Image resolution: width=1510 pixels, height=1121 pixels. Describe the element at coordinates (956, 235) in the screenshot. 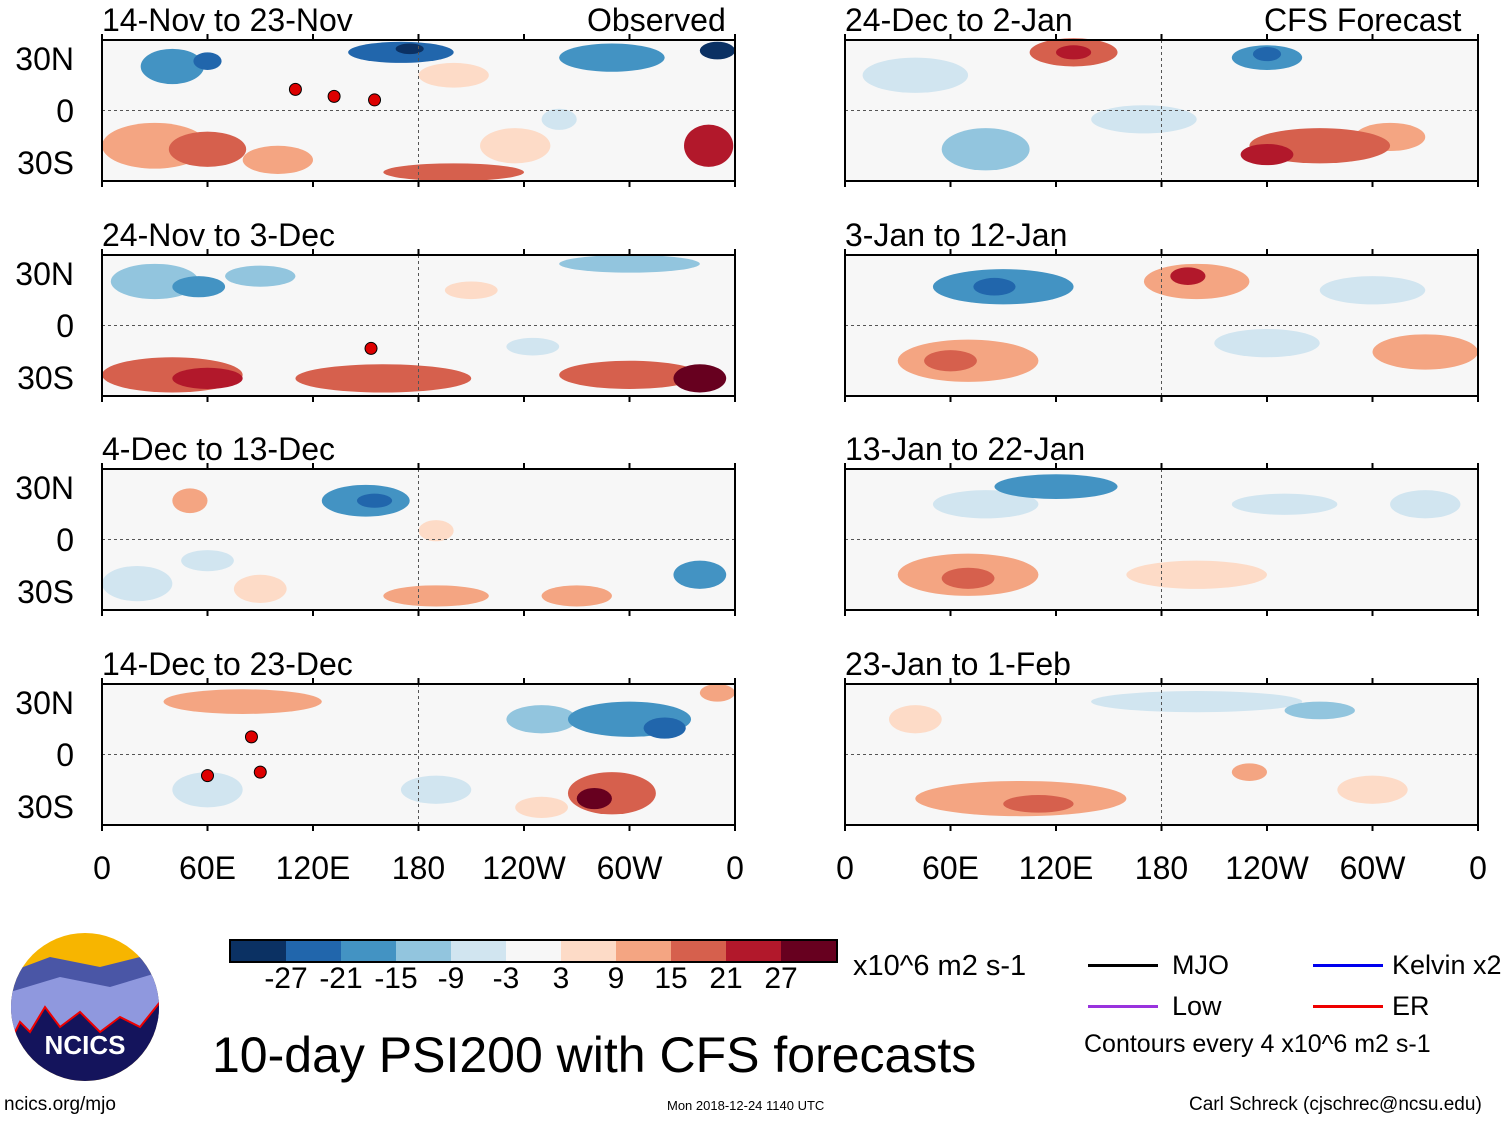

I see `panel-title: 3-Jan to 12-Jan` at that location.